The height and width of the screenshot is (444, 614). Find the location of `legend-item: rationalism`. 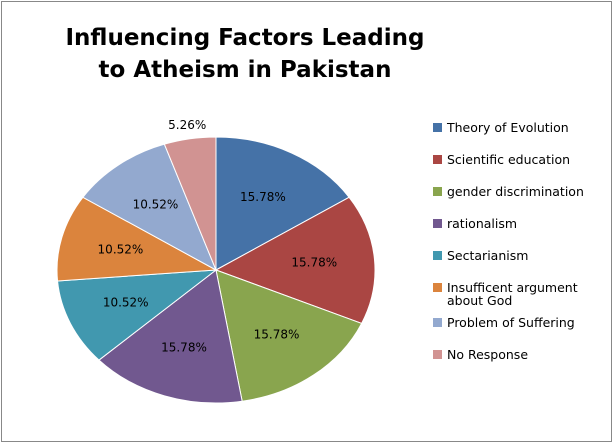

legend-item: rationalism is located at coordinates (521, 223).